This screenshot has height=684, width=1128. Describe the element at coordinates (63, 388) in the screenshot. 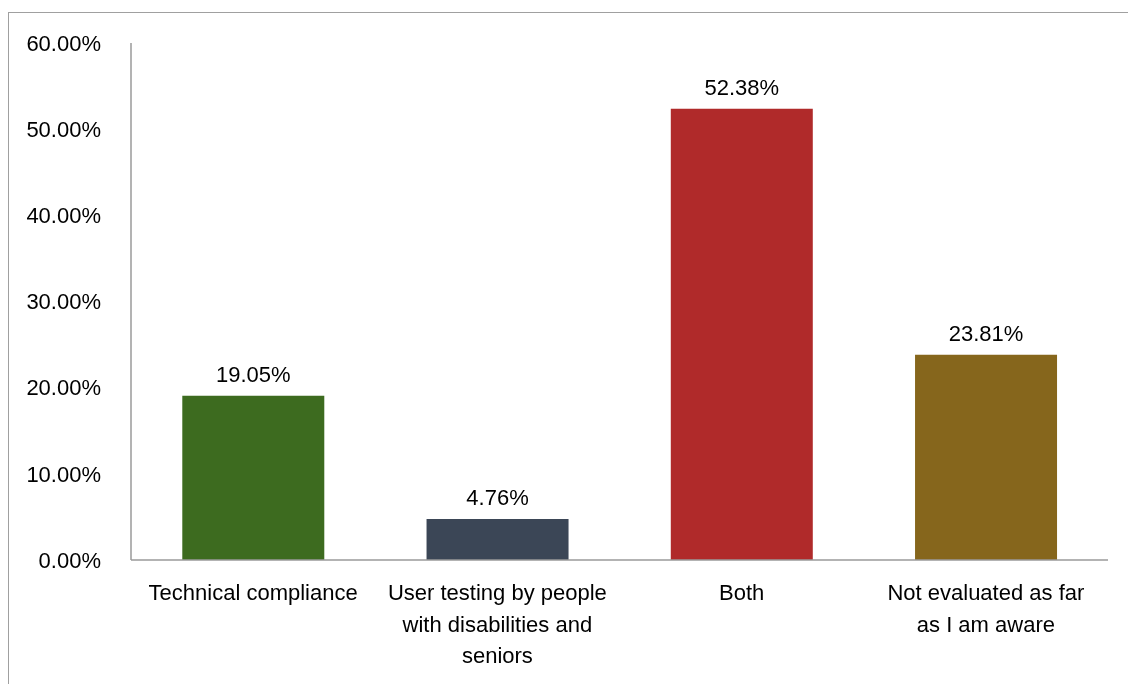

I see `y-tick-label: 20.00%` at that location.